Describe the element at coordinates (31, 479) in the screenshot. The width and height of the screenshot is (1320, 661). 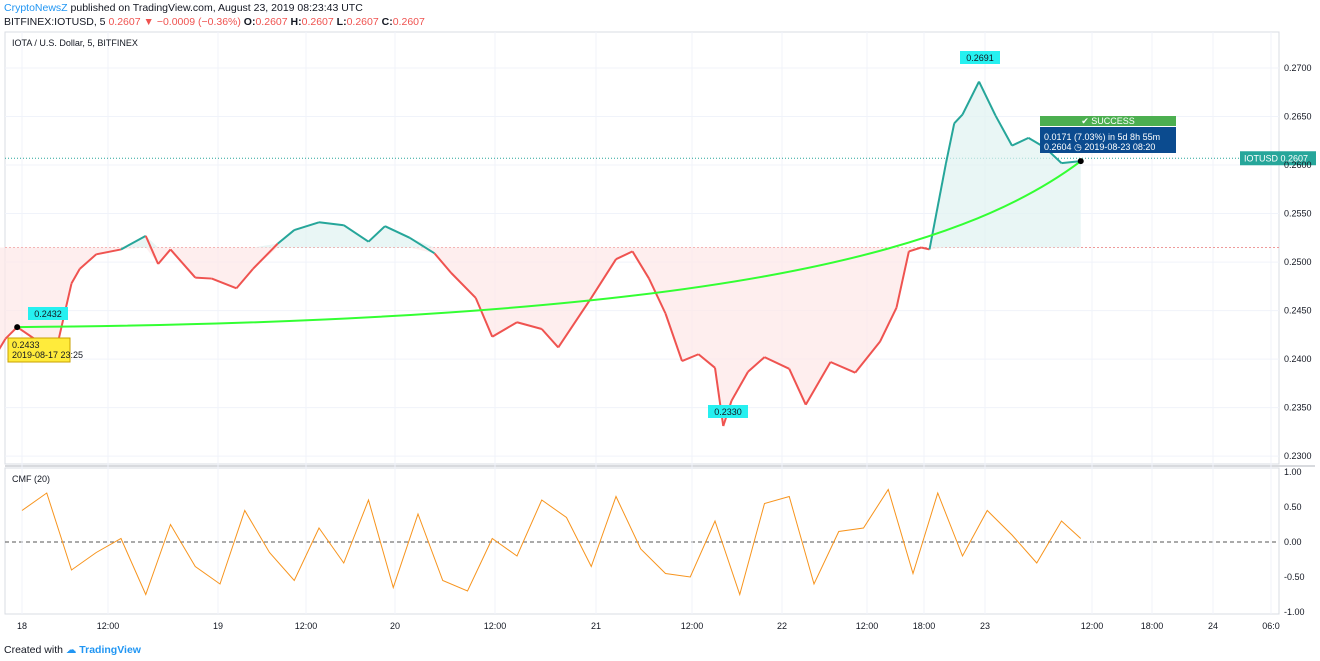
I see `cmf-title: CMF (20)` at that location.